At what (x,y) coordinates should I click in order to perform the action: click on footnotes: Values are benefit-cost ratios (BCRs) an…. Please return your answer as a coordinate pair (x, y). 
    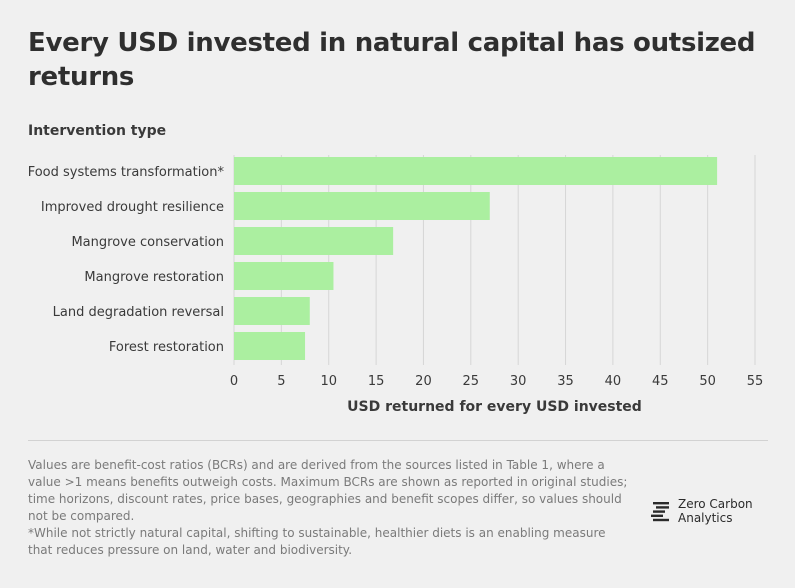
    Looking at the image, I should click on (328, 508).